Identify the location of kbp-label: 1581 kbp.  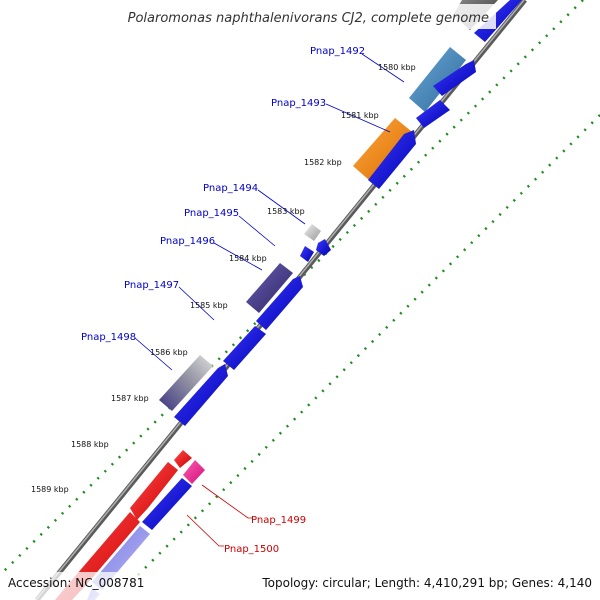
(360, 115).